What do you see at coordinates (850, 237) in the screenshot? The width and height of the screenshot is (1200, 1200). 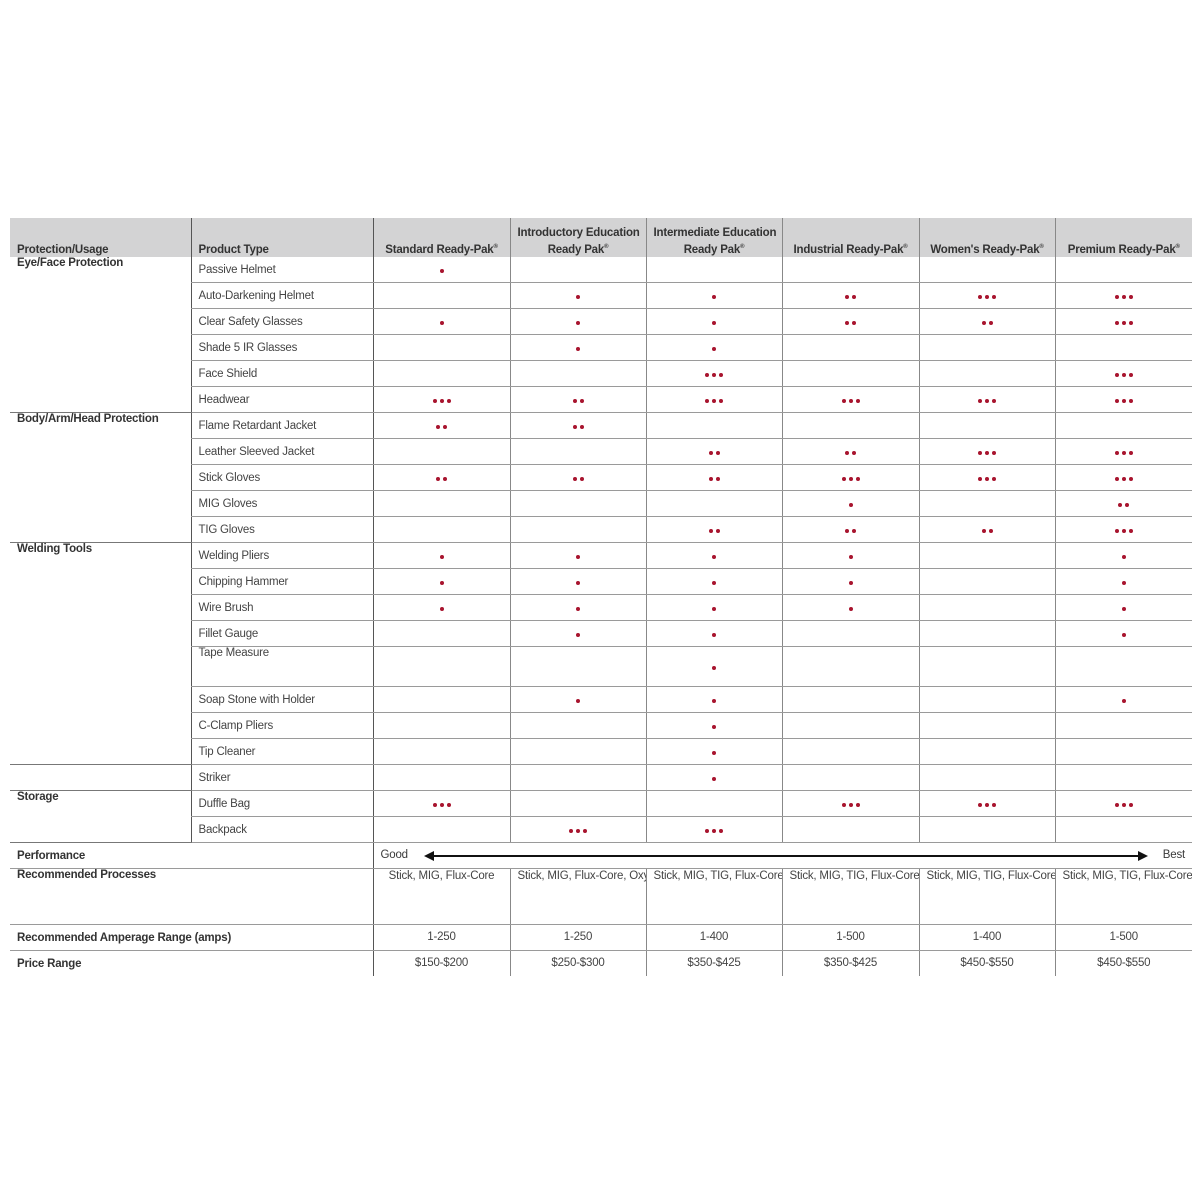 I see `header-pack-3: Industrial Ready-Pak®` at bounding box center [850, 237].